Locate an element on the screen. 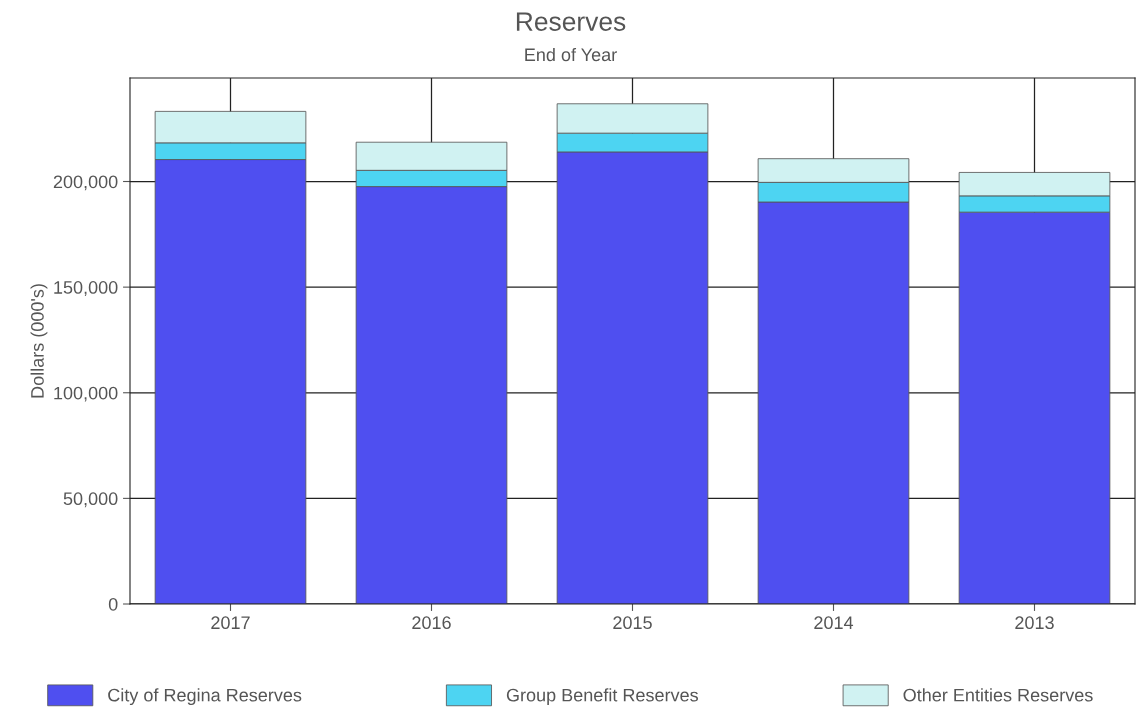 The image size is (1141, 722). x-tick-label: 2016 is located at coordinates (431, 623).